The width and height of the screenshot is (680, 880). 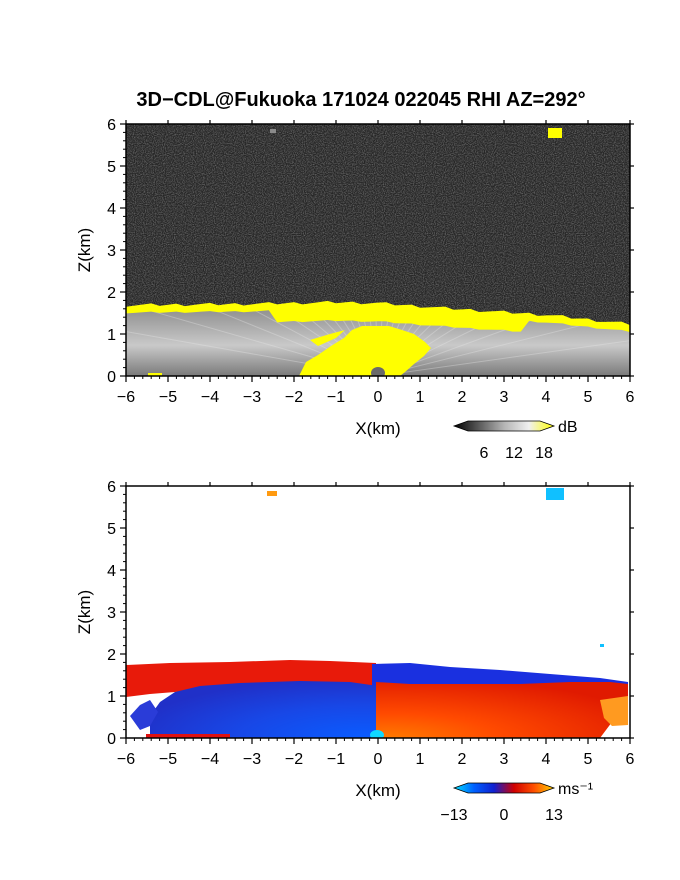 What do you see at coordinates (484, 453) in the screenshot?
I see `colorbar-tick-label: 6` at bounding box center [484, 453].